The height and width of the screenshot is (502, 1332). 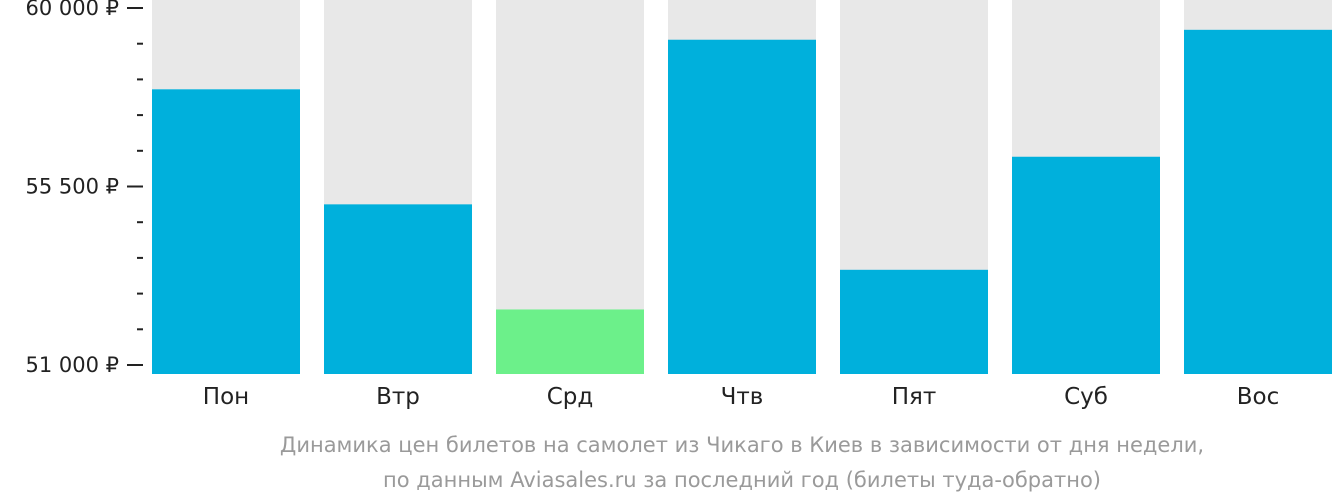 What do you see at coordinates (914, 397) in the screenshot?
I see `x-tick-label-4: Пят` at bounding box center [914, 397].